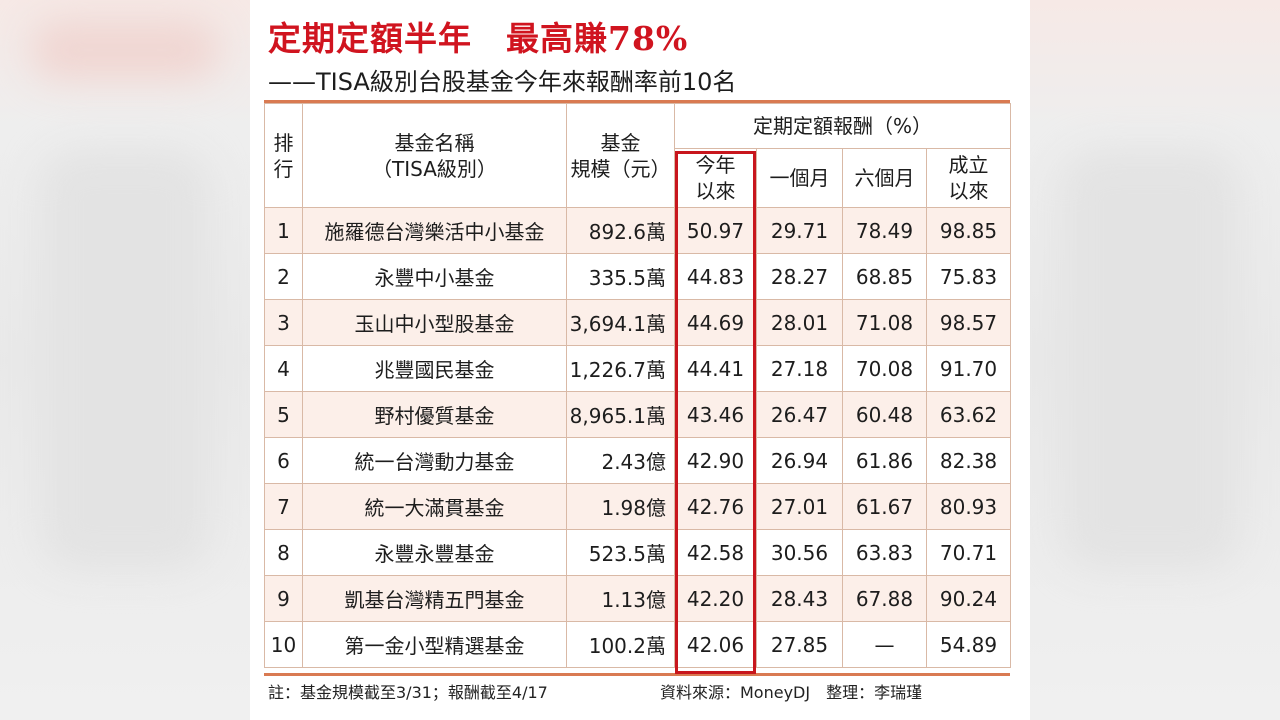  What do you see at coordinates (715, 368) in the screenshot?
I see `cell-ytd-return: 44.41` at bounding box center [715, 368].